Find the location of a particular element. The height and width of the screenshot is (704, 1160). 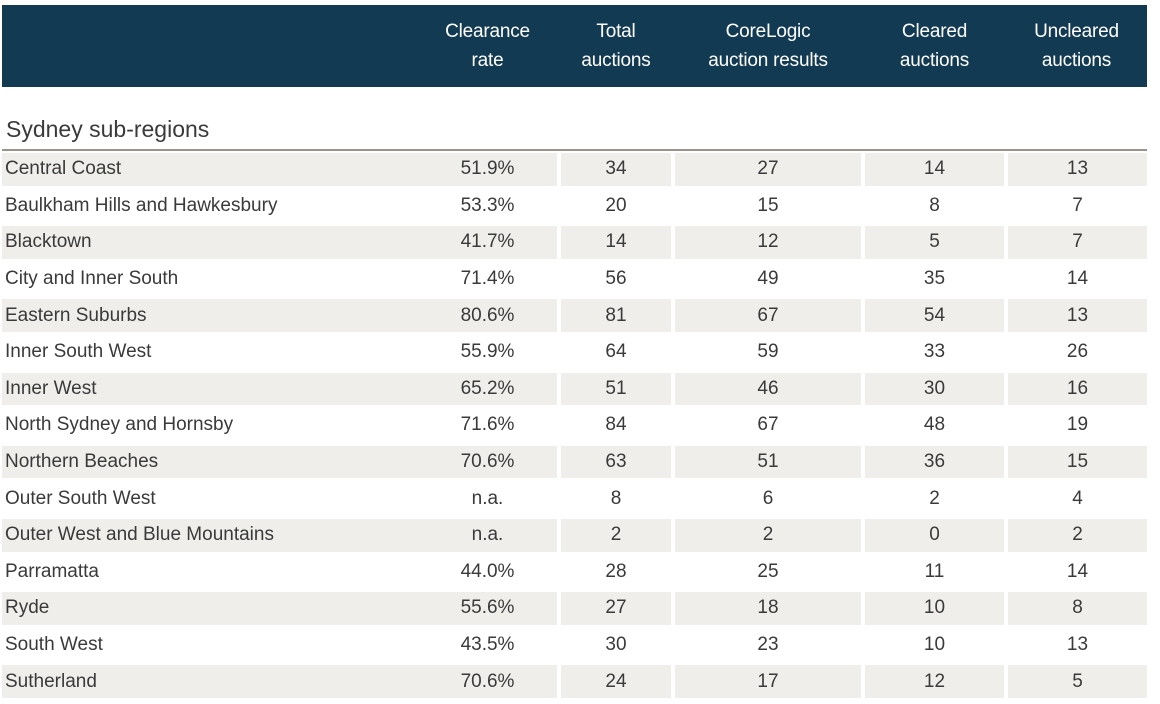

cell-total-auctions: 8 is located at coordinates (616, 498).